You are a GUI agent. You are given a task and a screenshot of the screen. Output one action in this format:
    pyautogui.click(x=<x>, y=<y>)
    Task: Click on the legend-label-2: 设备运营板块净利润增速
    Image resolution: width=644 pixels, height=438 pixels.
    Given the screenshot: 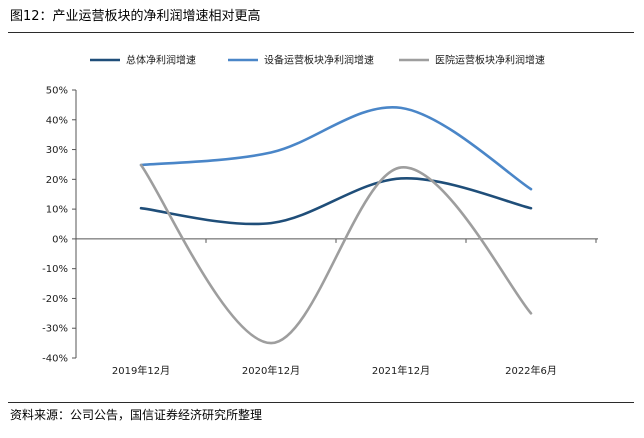 What is the action you would take?
    pyautogui.click(x=319, y=60)
    